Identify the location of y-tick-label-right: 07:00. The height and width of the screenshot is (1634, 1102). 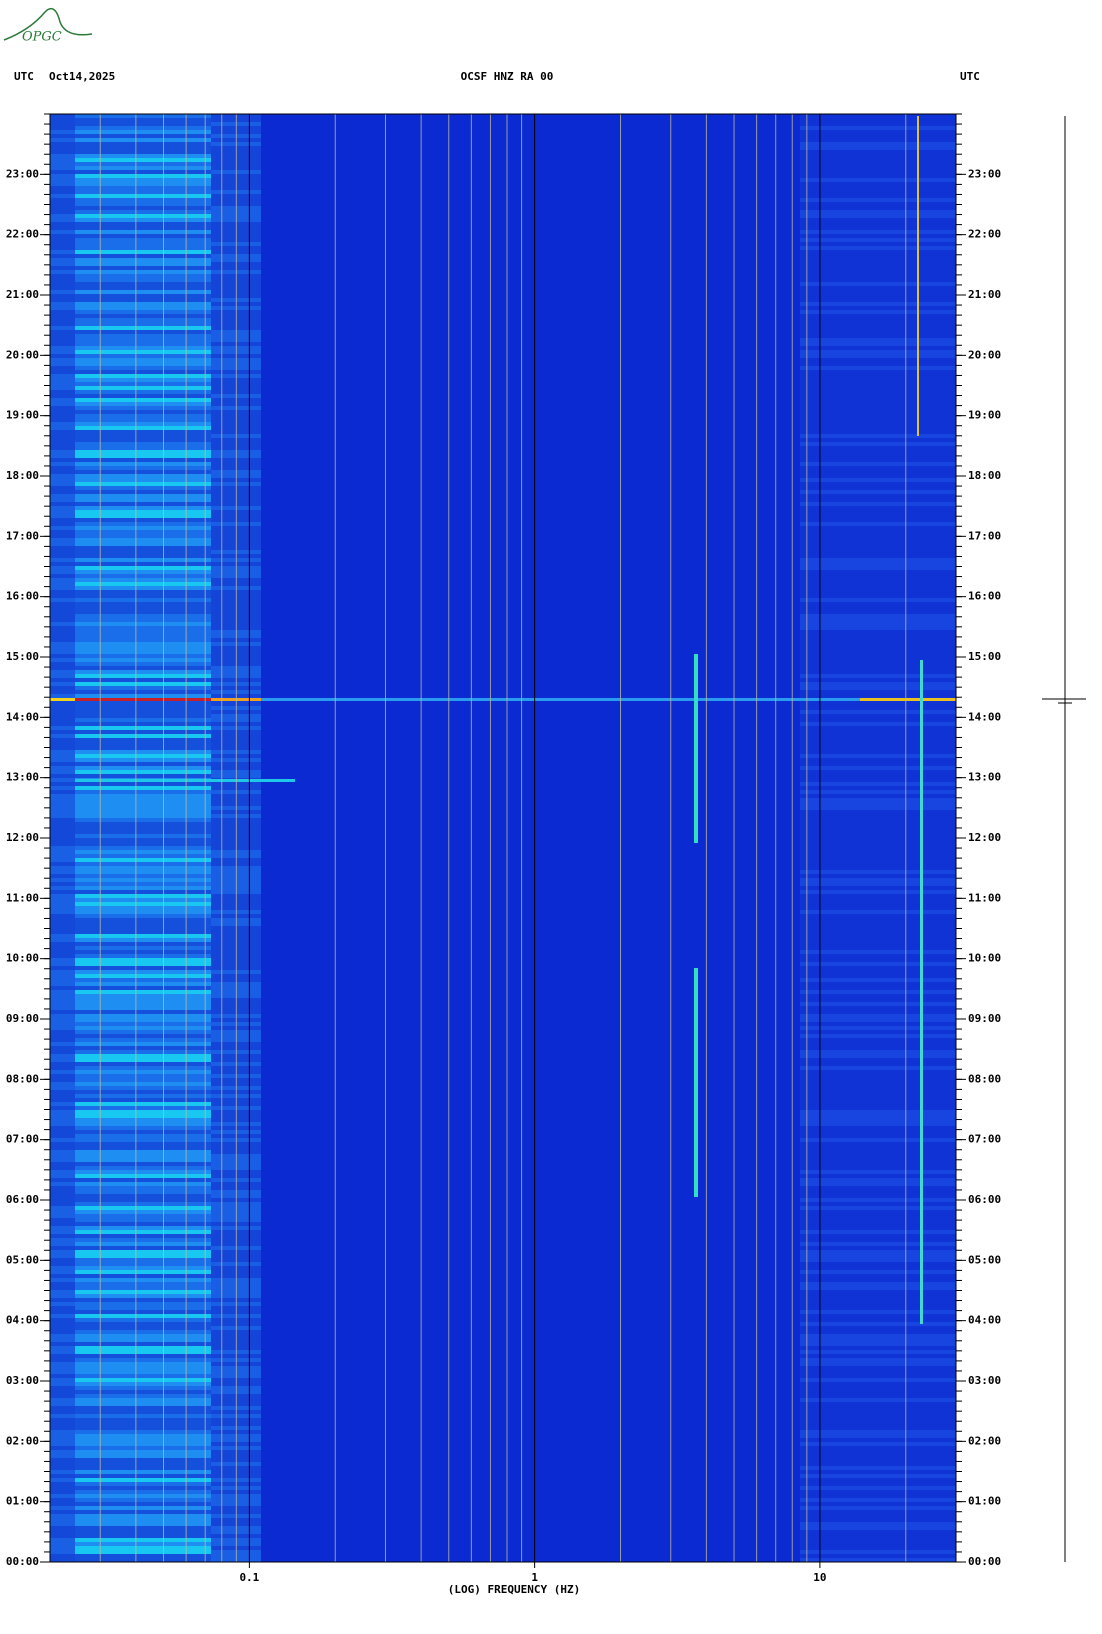
(984, 1139).